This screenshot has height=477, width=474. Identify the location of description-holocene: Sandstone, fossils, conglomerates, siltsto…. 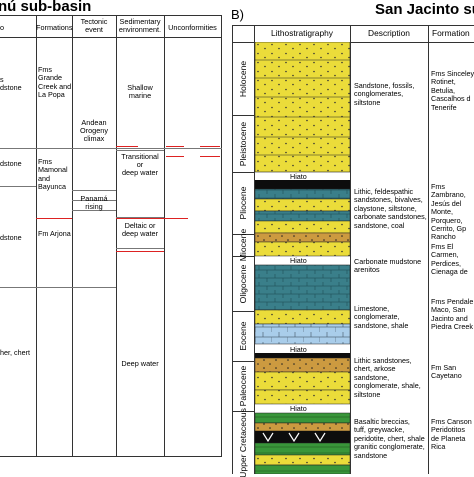
(384, 94).